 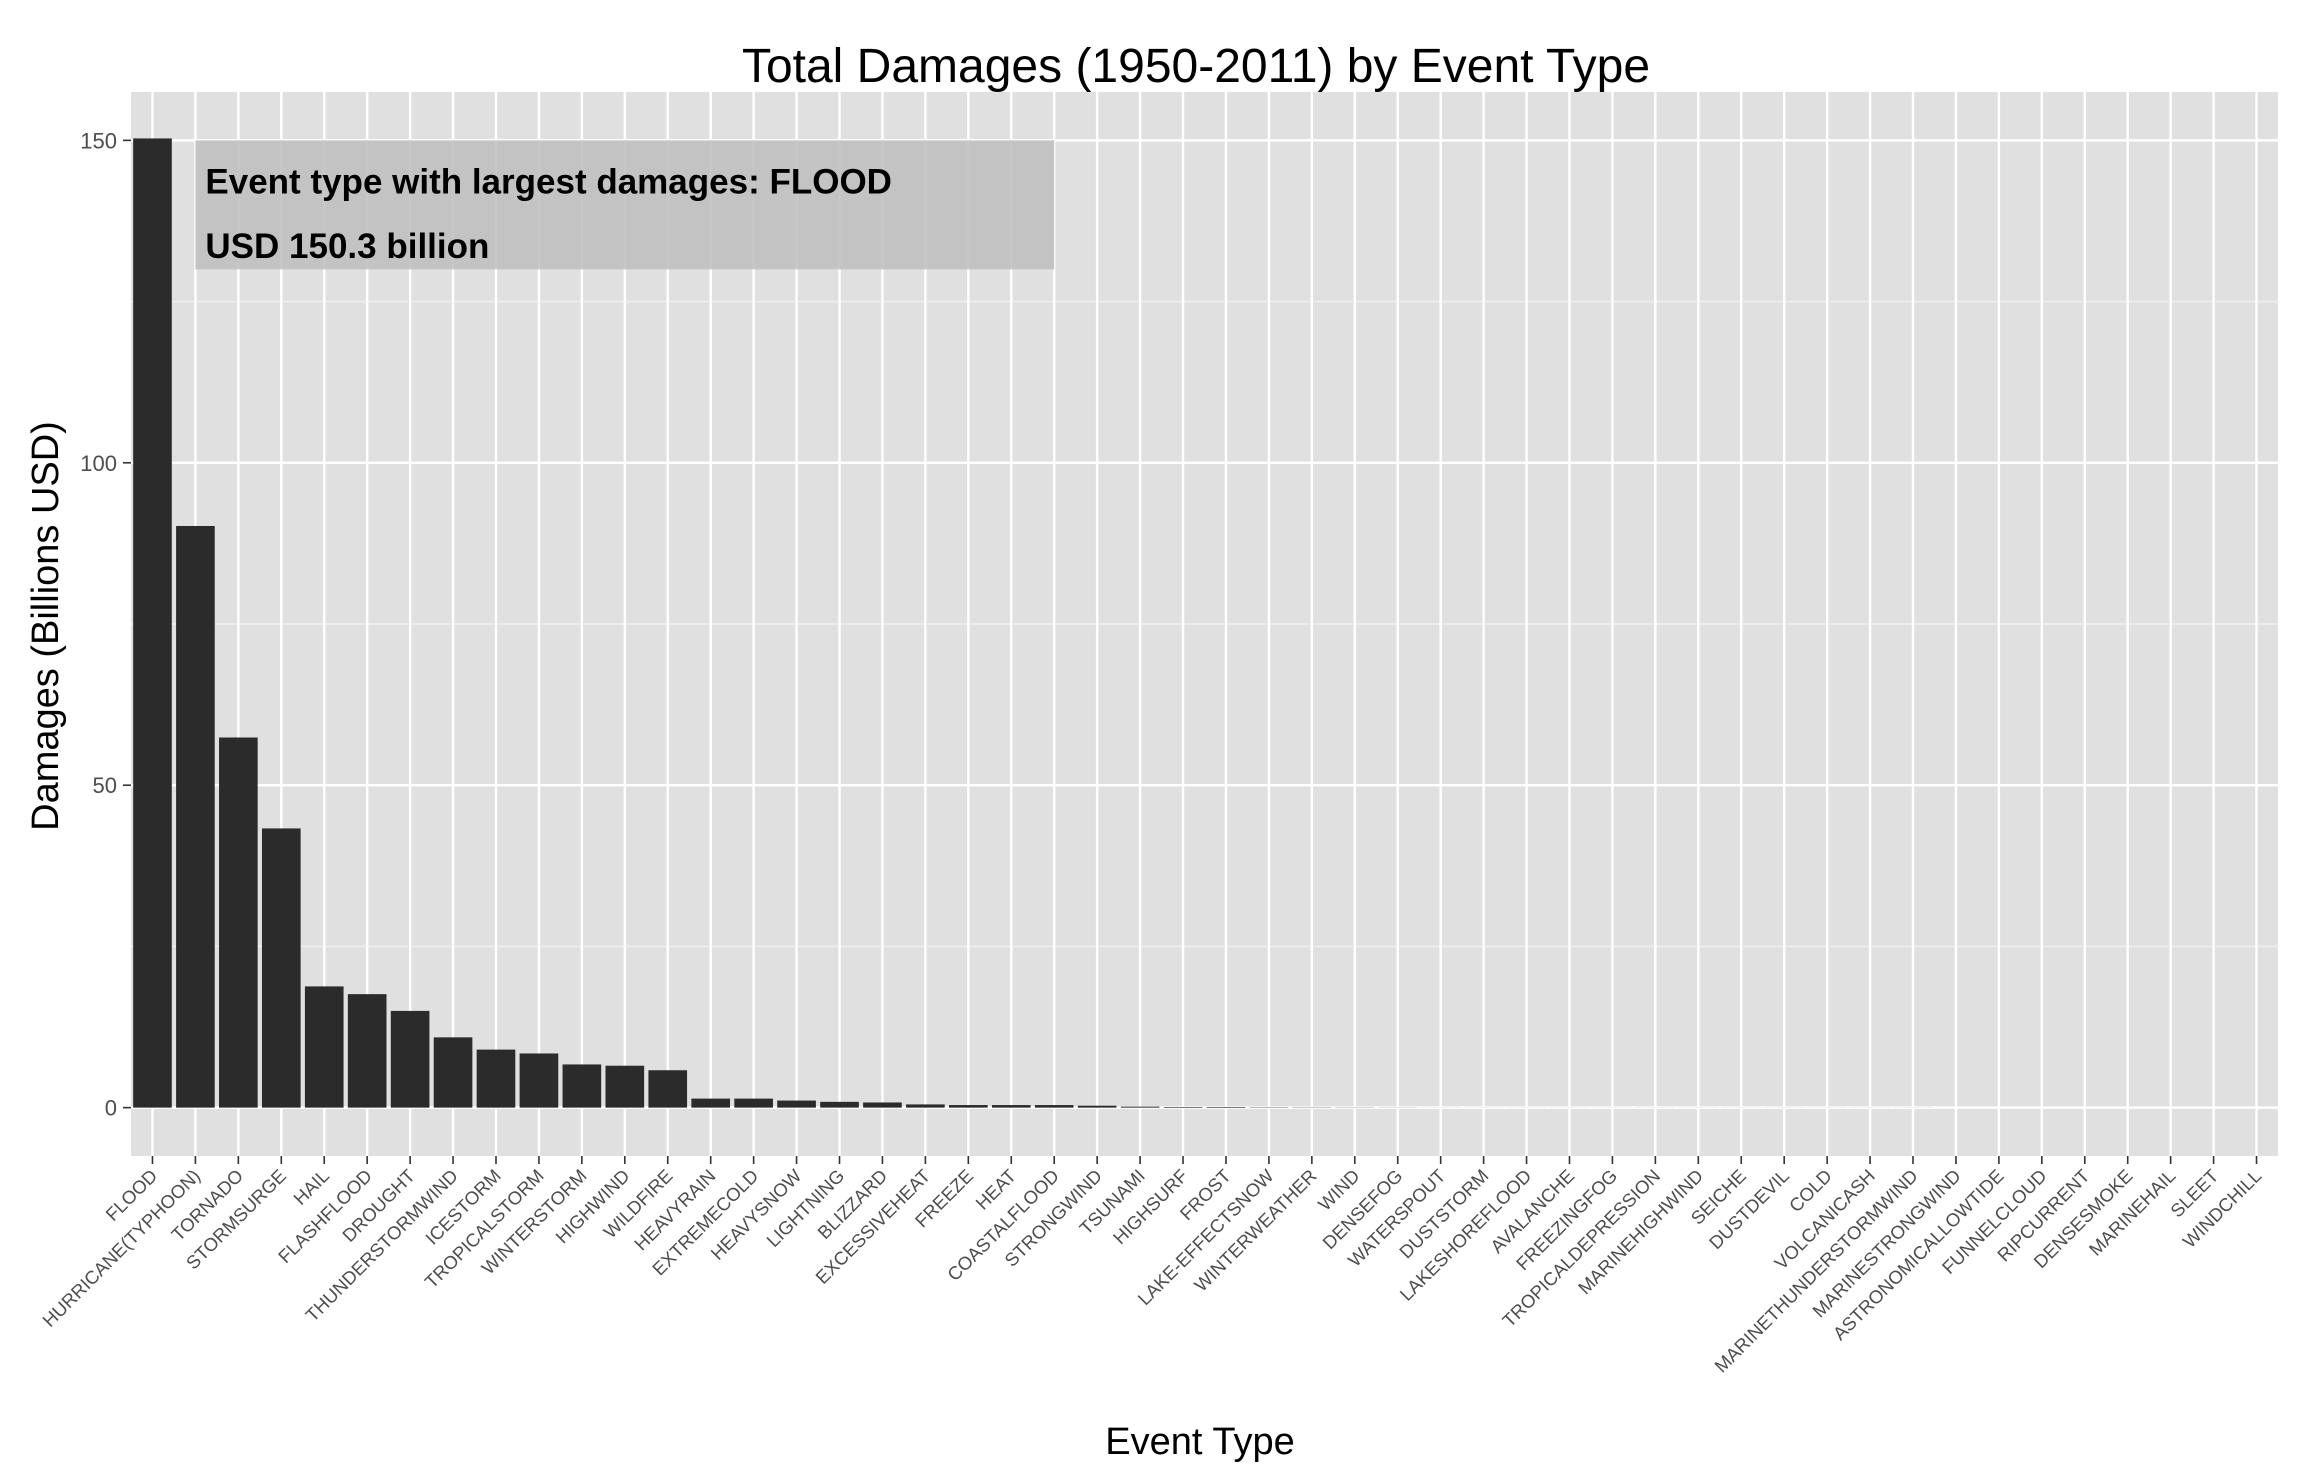 I want to click on y-tick-label: 150, so click(x=98, y=140).